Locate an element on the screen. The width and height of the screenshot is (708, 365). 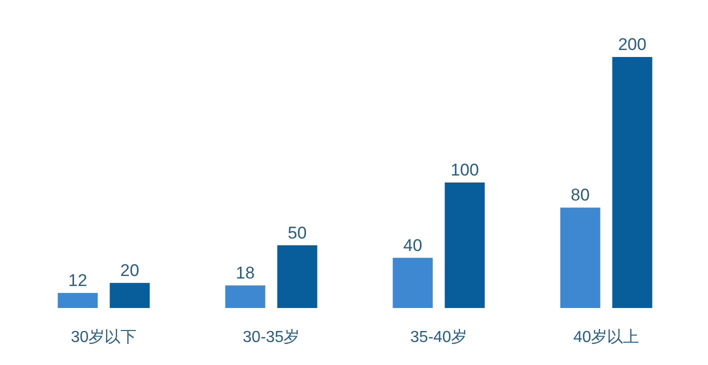
x-tick-label: 40岁以上 is located at coordinates (606, 337).